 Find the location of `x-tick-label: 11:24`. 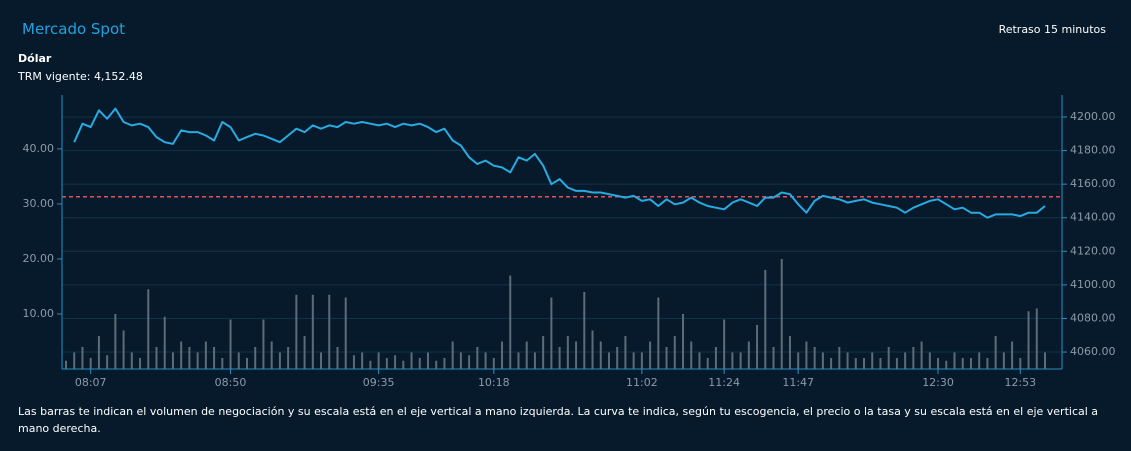

x-tick-label: 11:24 is located at coordinates (724, 382).